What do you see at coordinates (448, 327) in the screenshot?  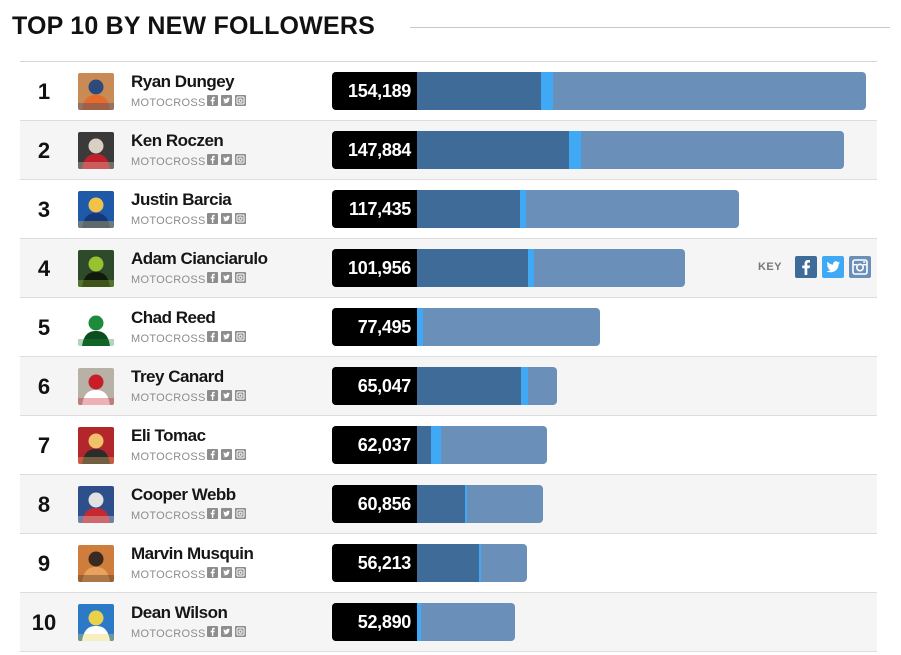 I see `table-row: 5 Chad Reed MOTOCROSS` at bounding box center [448, 327].